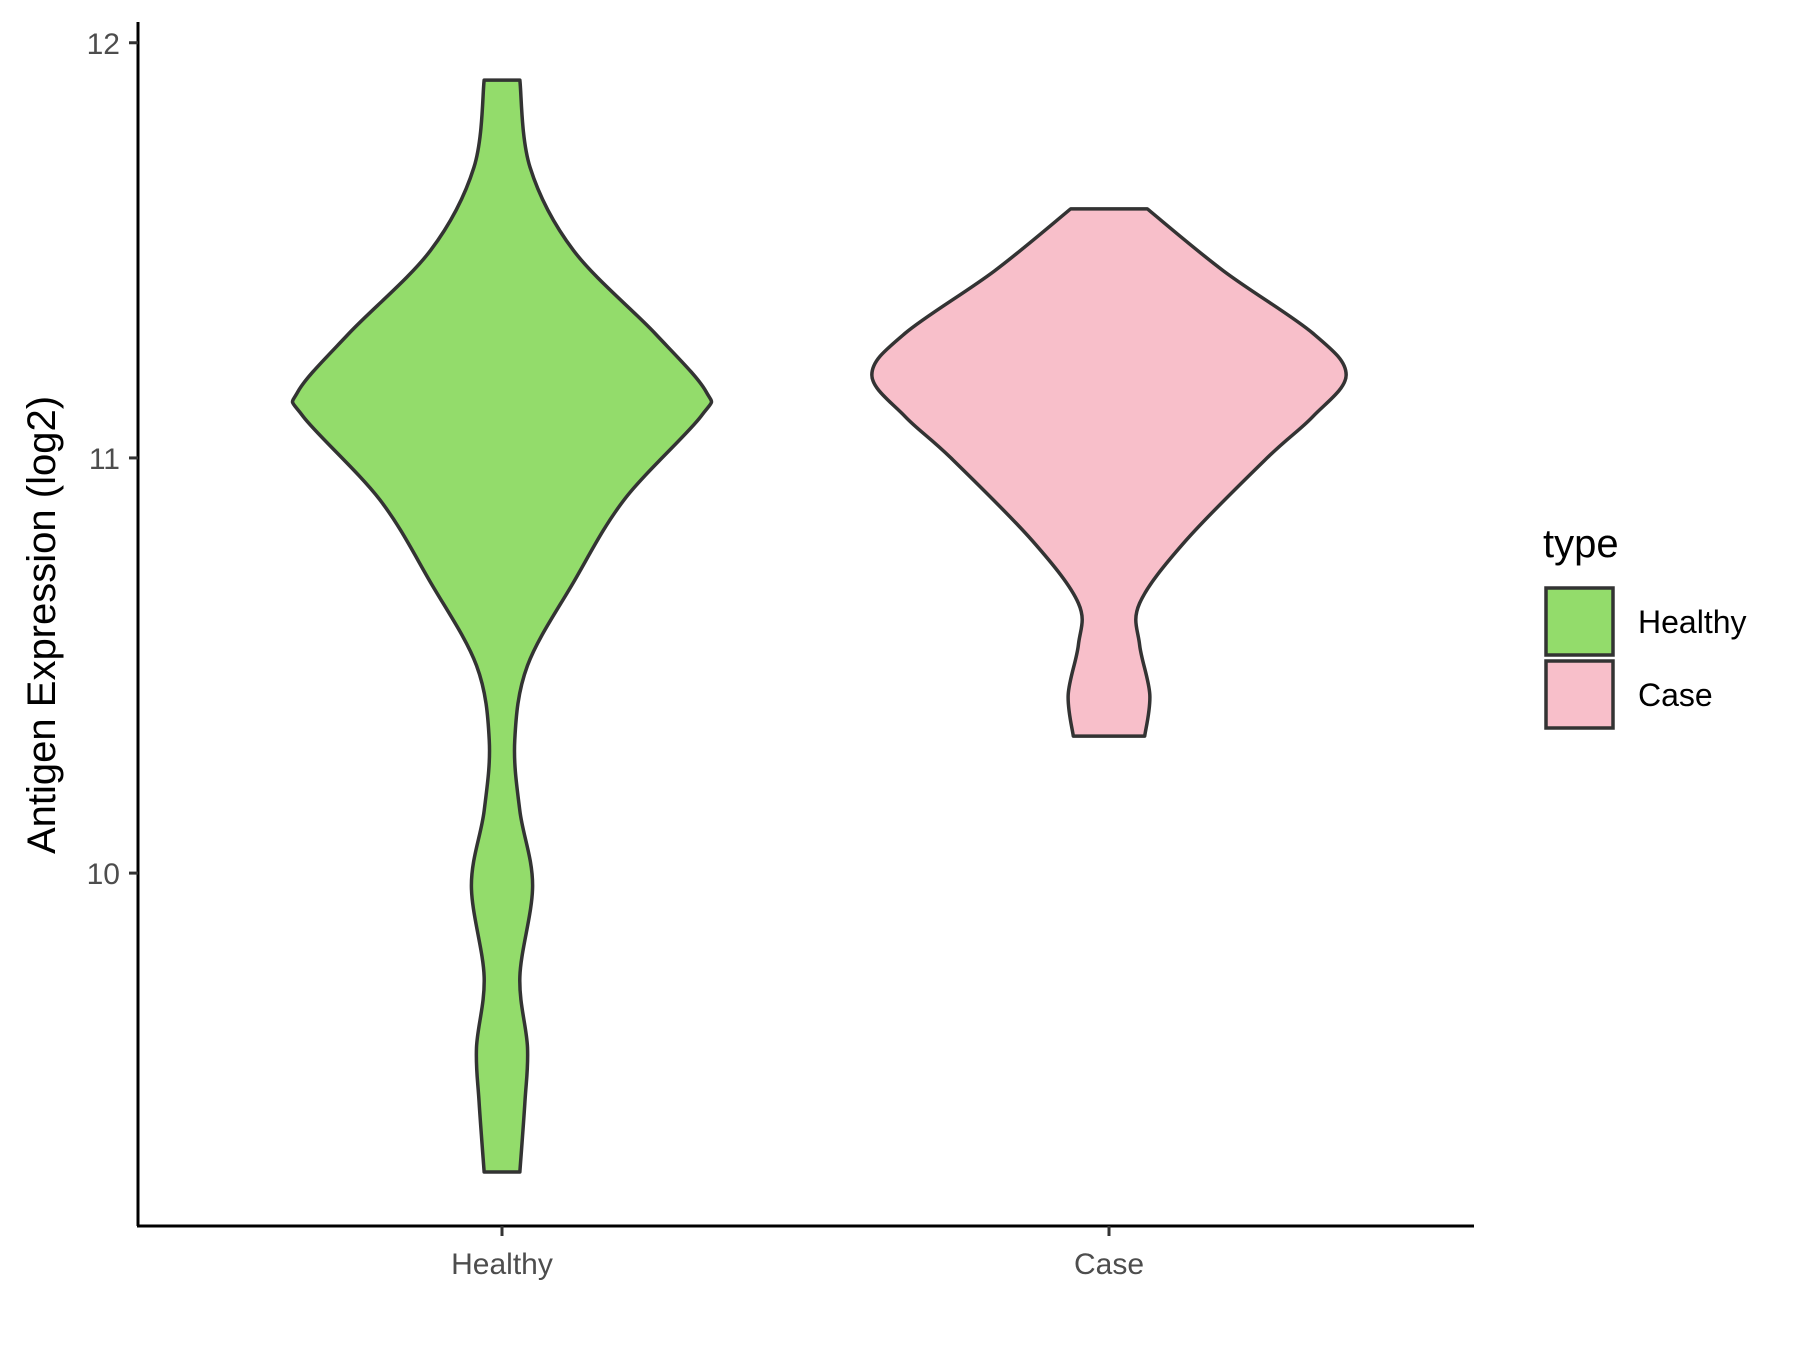 This screenshot has height=1350, width=1800. What do you see at coordinates (103, 874) in the screenshot?
I see `y-tick-label: 10` at bounding box center [103, 874].